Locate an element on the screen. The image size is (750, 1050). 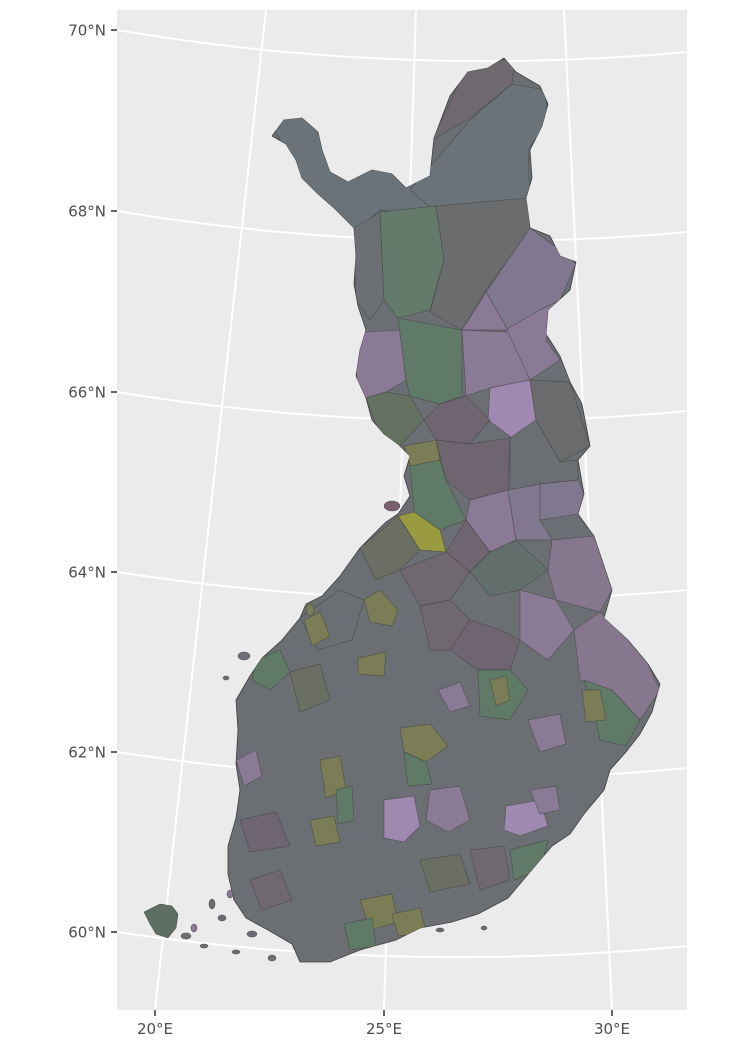
x-tick-label: 30°E is located at coordinates (612, 1029).